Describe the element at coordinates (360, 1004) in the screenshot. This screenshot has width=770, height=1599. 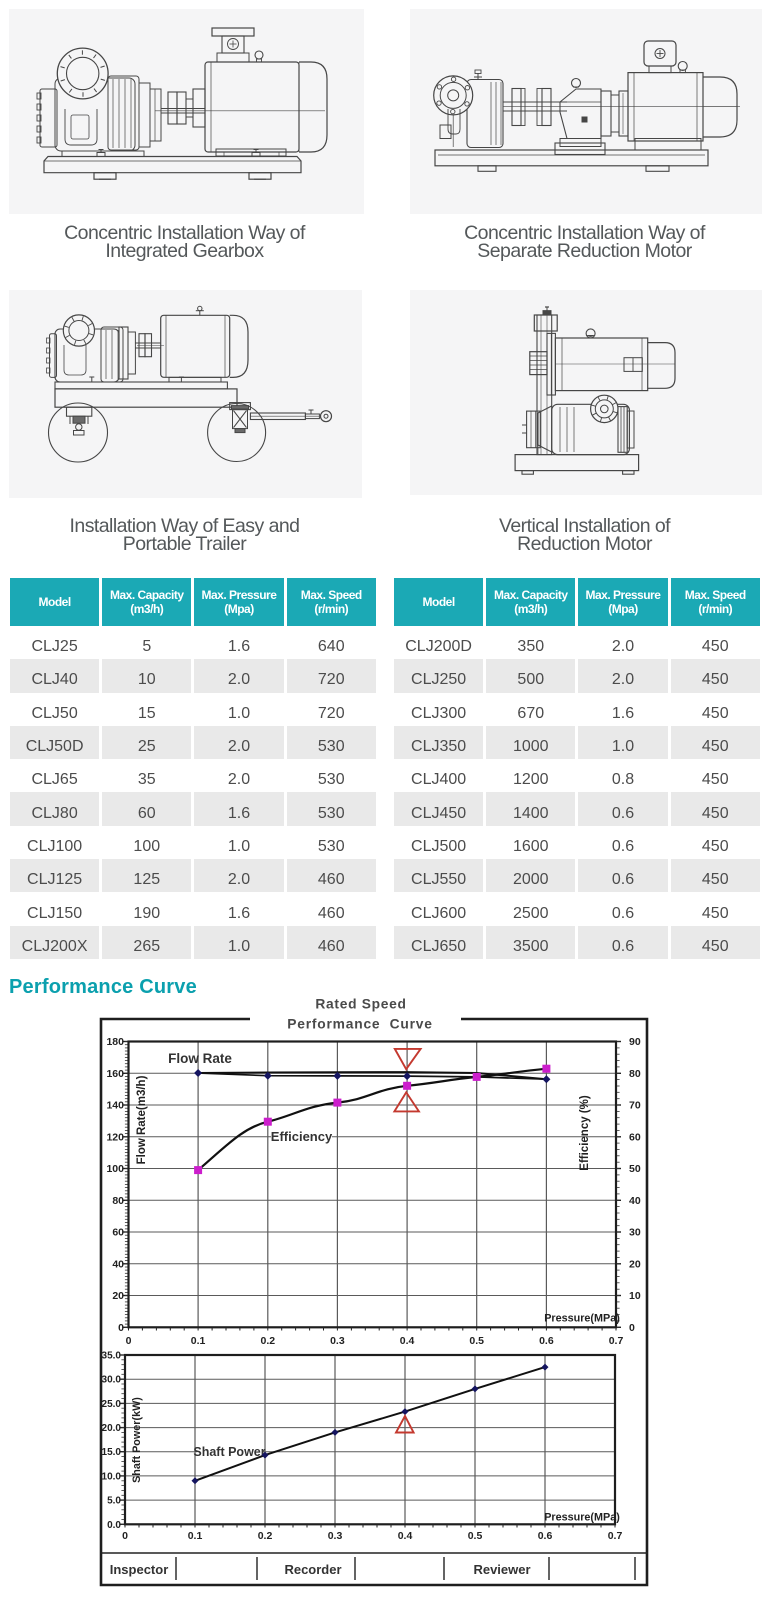
I see `svg-text: Rated Speed` at that location.